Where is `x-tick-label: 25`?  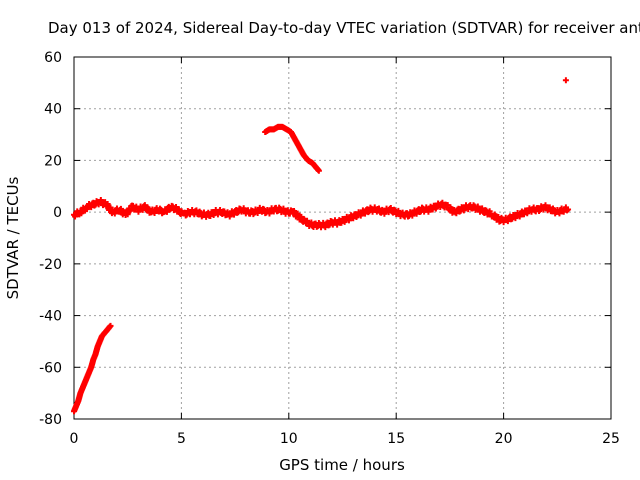
x-tick-label: 25 is located at coordinates (611, 439).